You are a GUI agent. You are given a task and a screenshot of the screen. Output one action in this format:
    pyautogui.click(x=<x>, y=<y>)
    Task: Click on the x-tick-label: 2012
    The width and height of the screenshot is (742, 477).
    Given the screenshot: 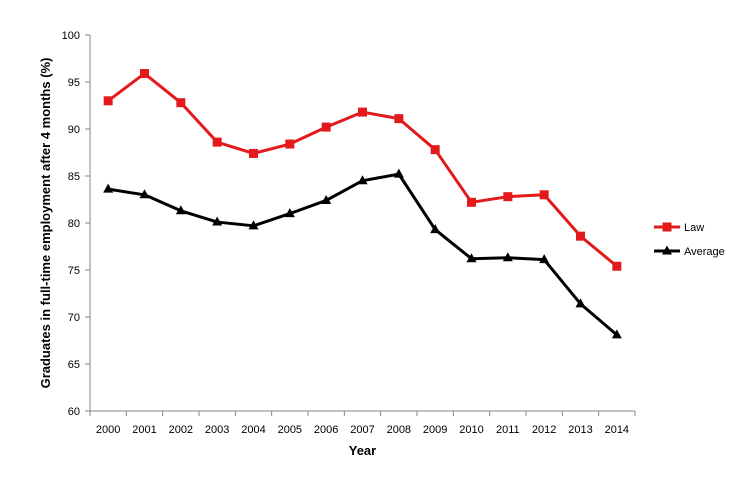 What is the action you would take?
    pyautogui.click(x=544, y=430)
    